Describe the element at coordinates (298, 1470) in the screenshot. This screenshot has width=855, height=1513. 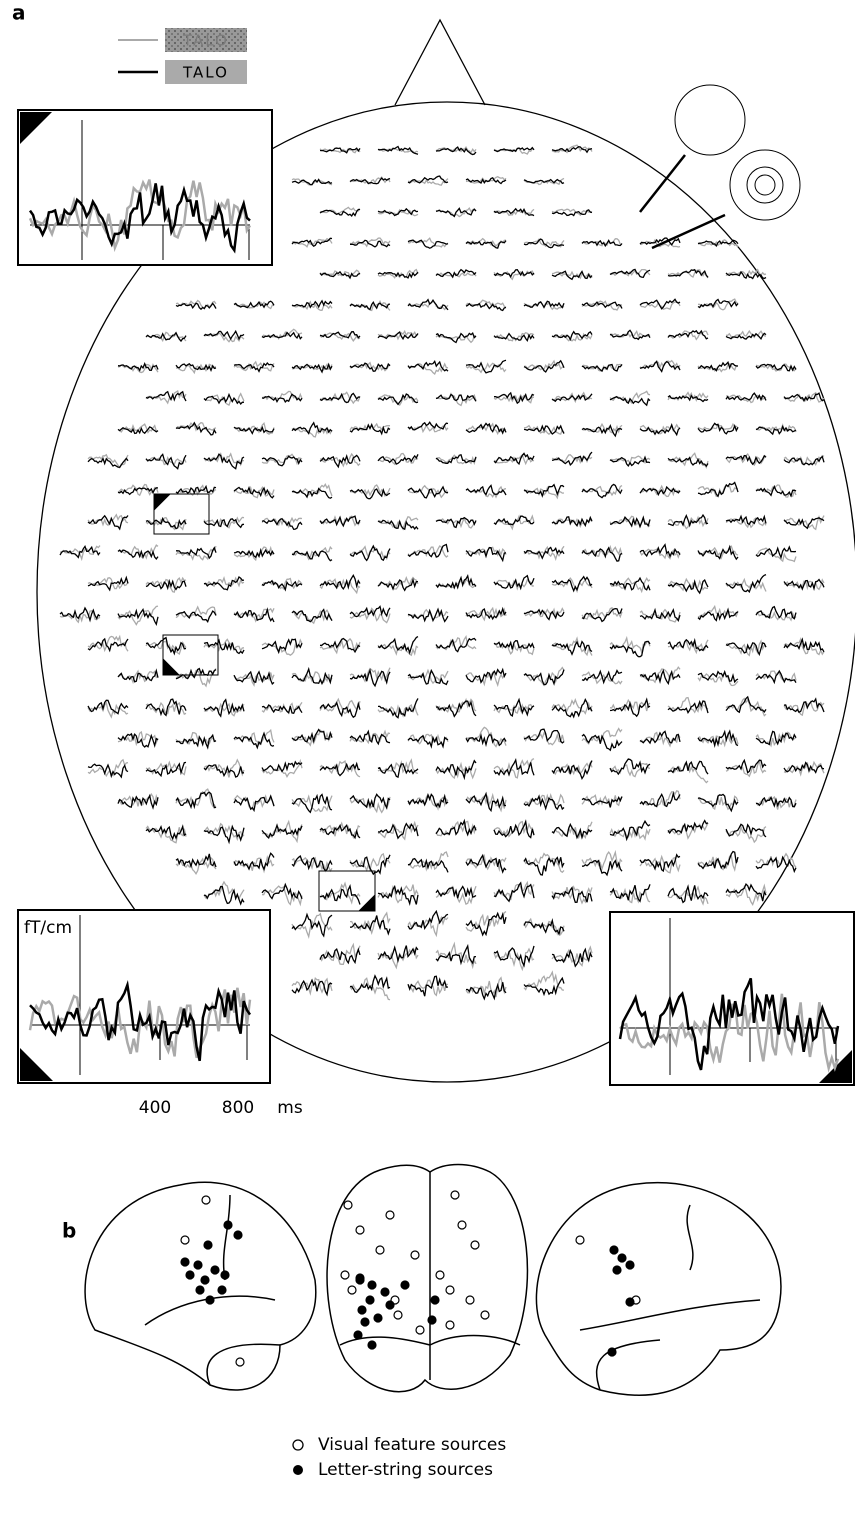
I see `legend-marker` at that location.